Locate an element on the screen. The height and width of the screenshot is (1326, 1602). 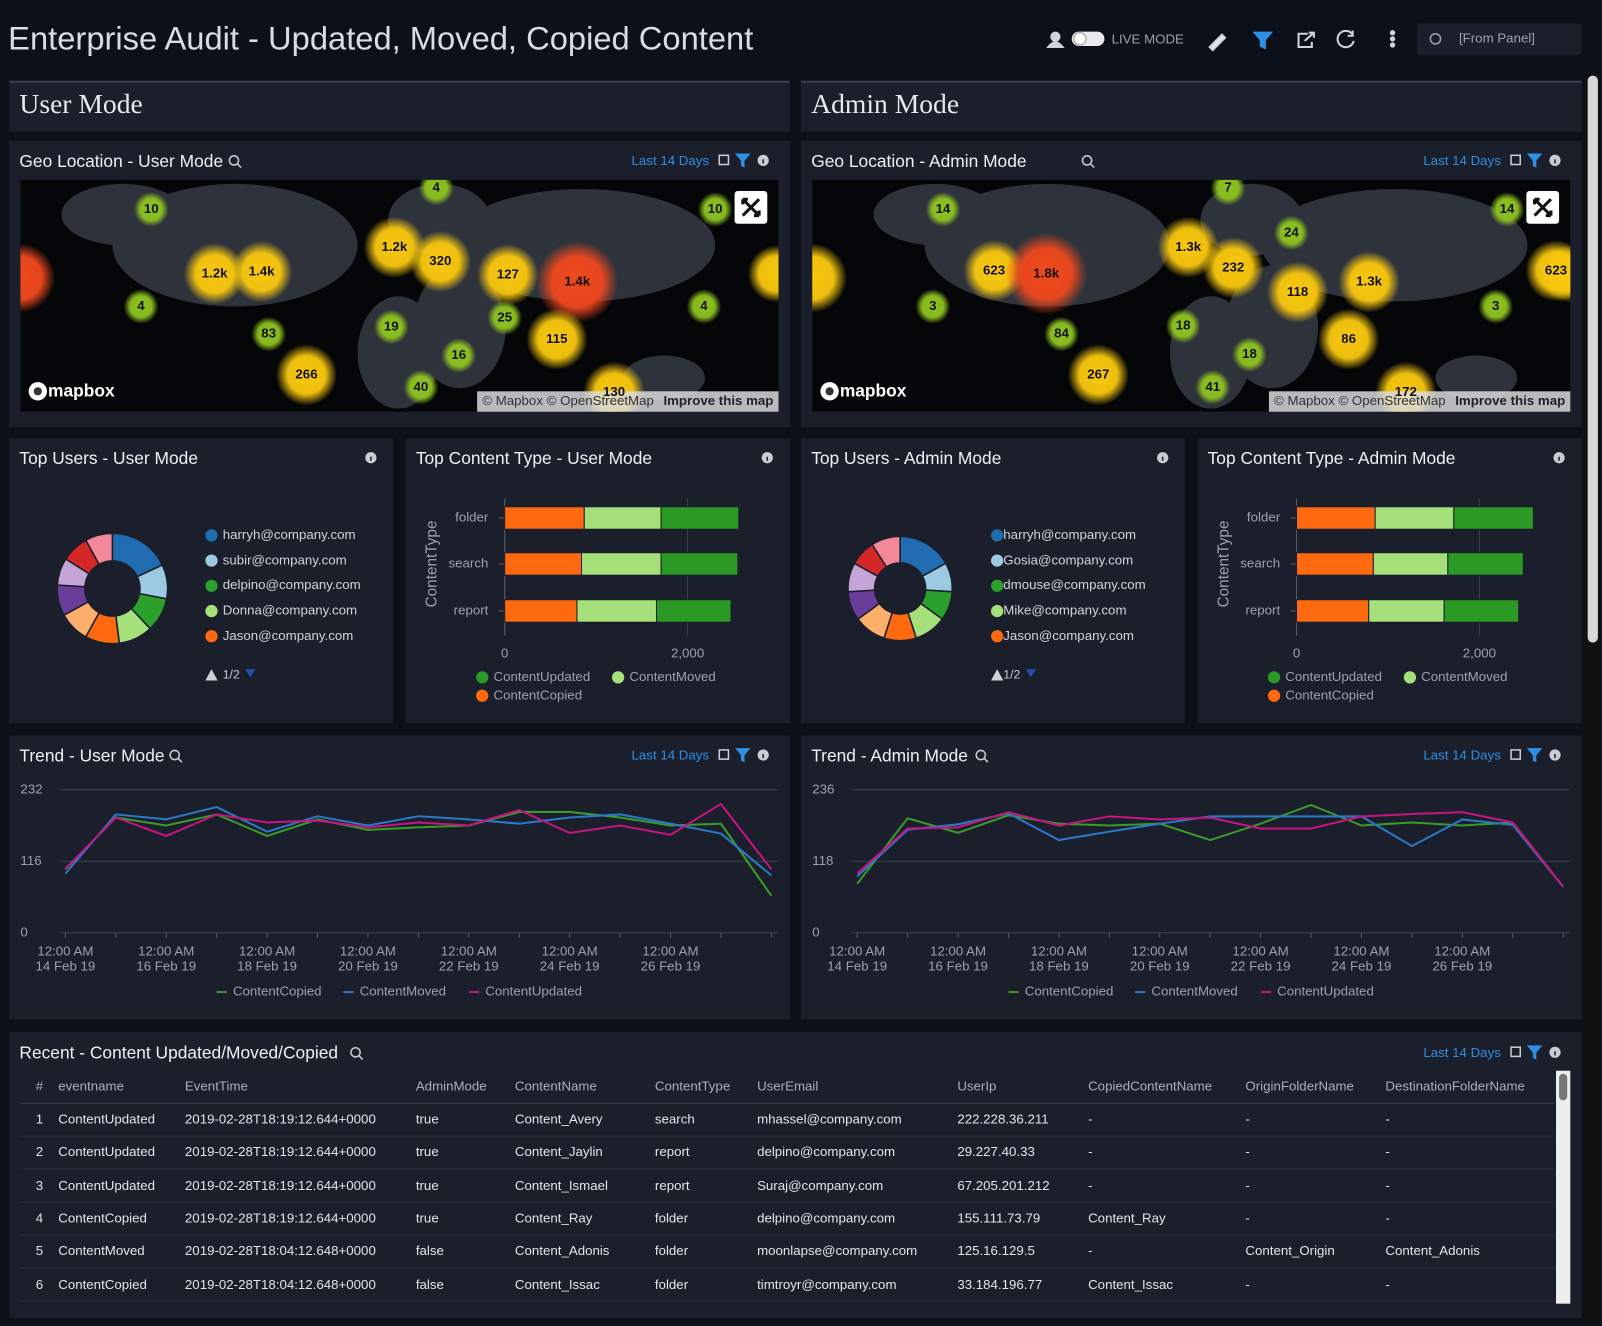
scrollbar is located at coordinates (1592, 697).